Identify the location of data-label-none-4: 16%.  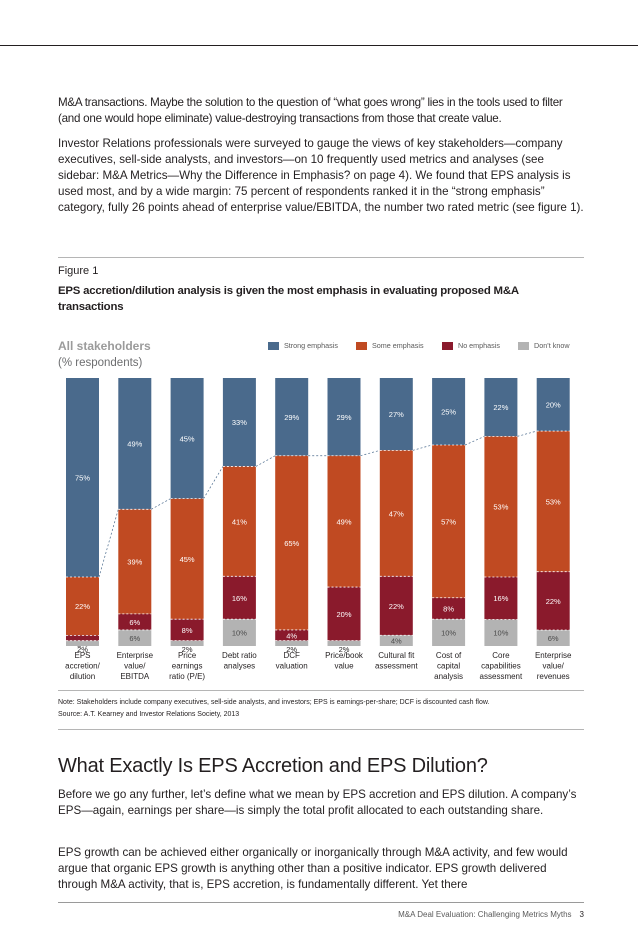
(239, 598).